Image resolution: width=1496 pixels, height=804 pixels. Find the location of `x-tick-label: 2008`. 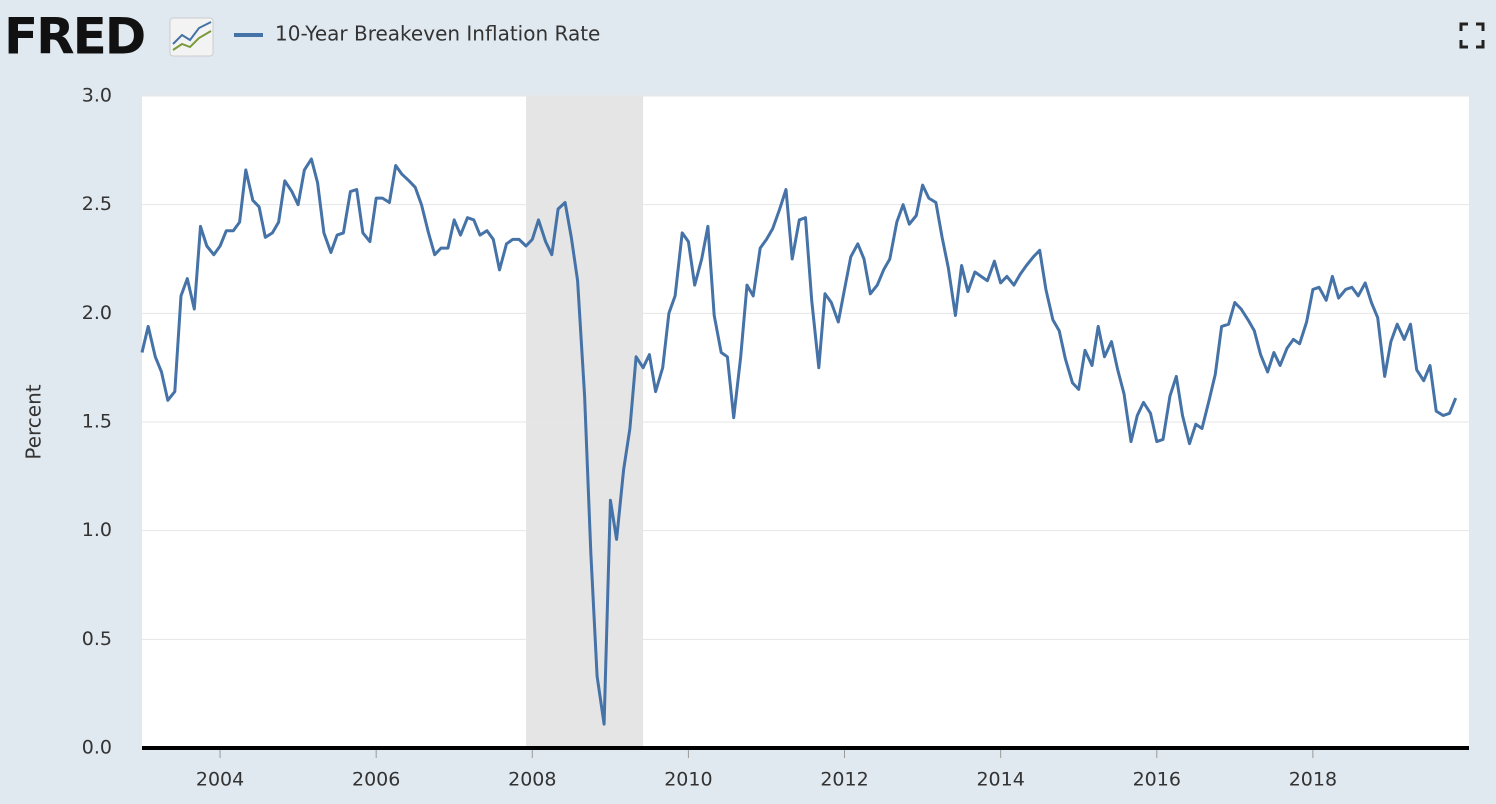

x-tick-label: 2008 is located at coordinates (532, 780).